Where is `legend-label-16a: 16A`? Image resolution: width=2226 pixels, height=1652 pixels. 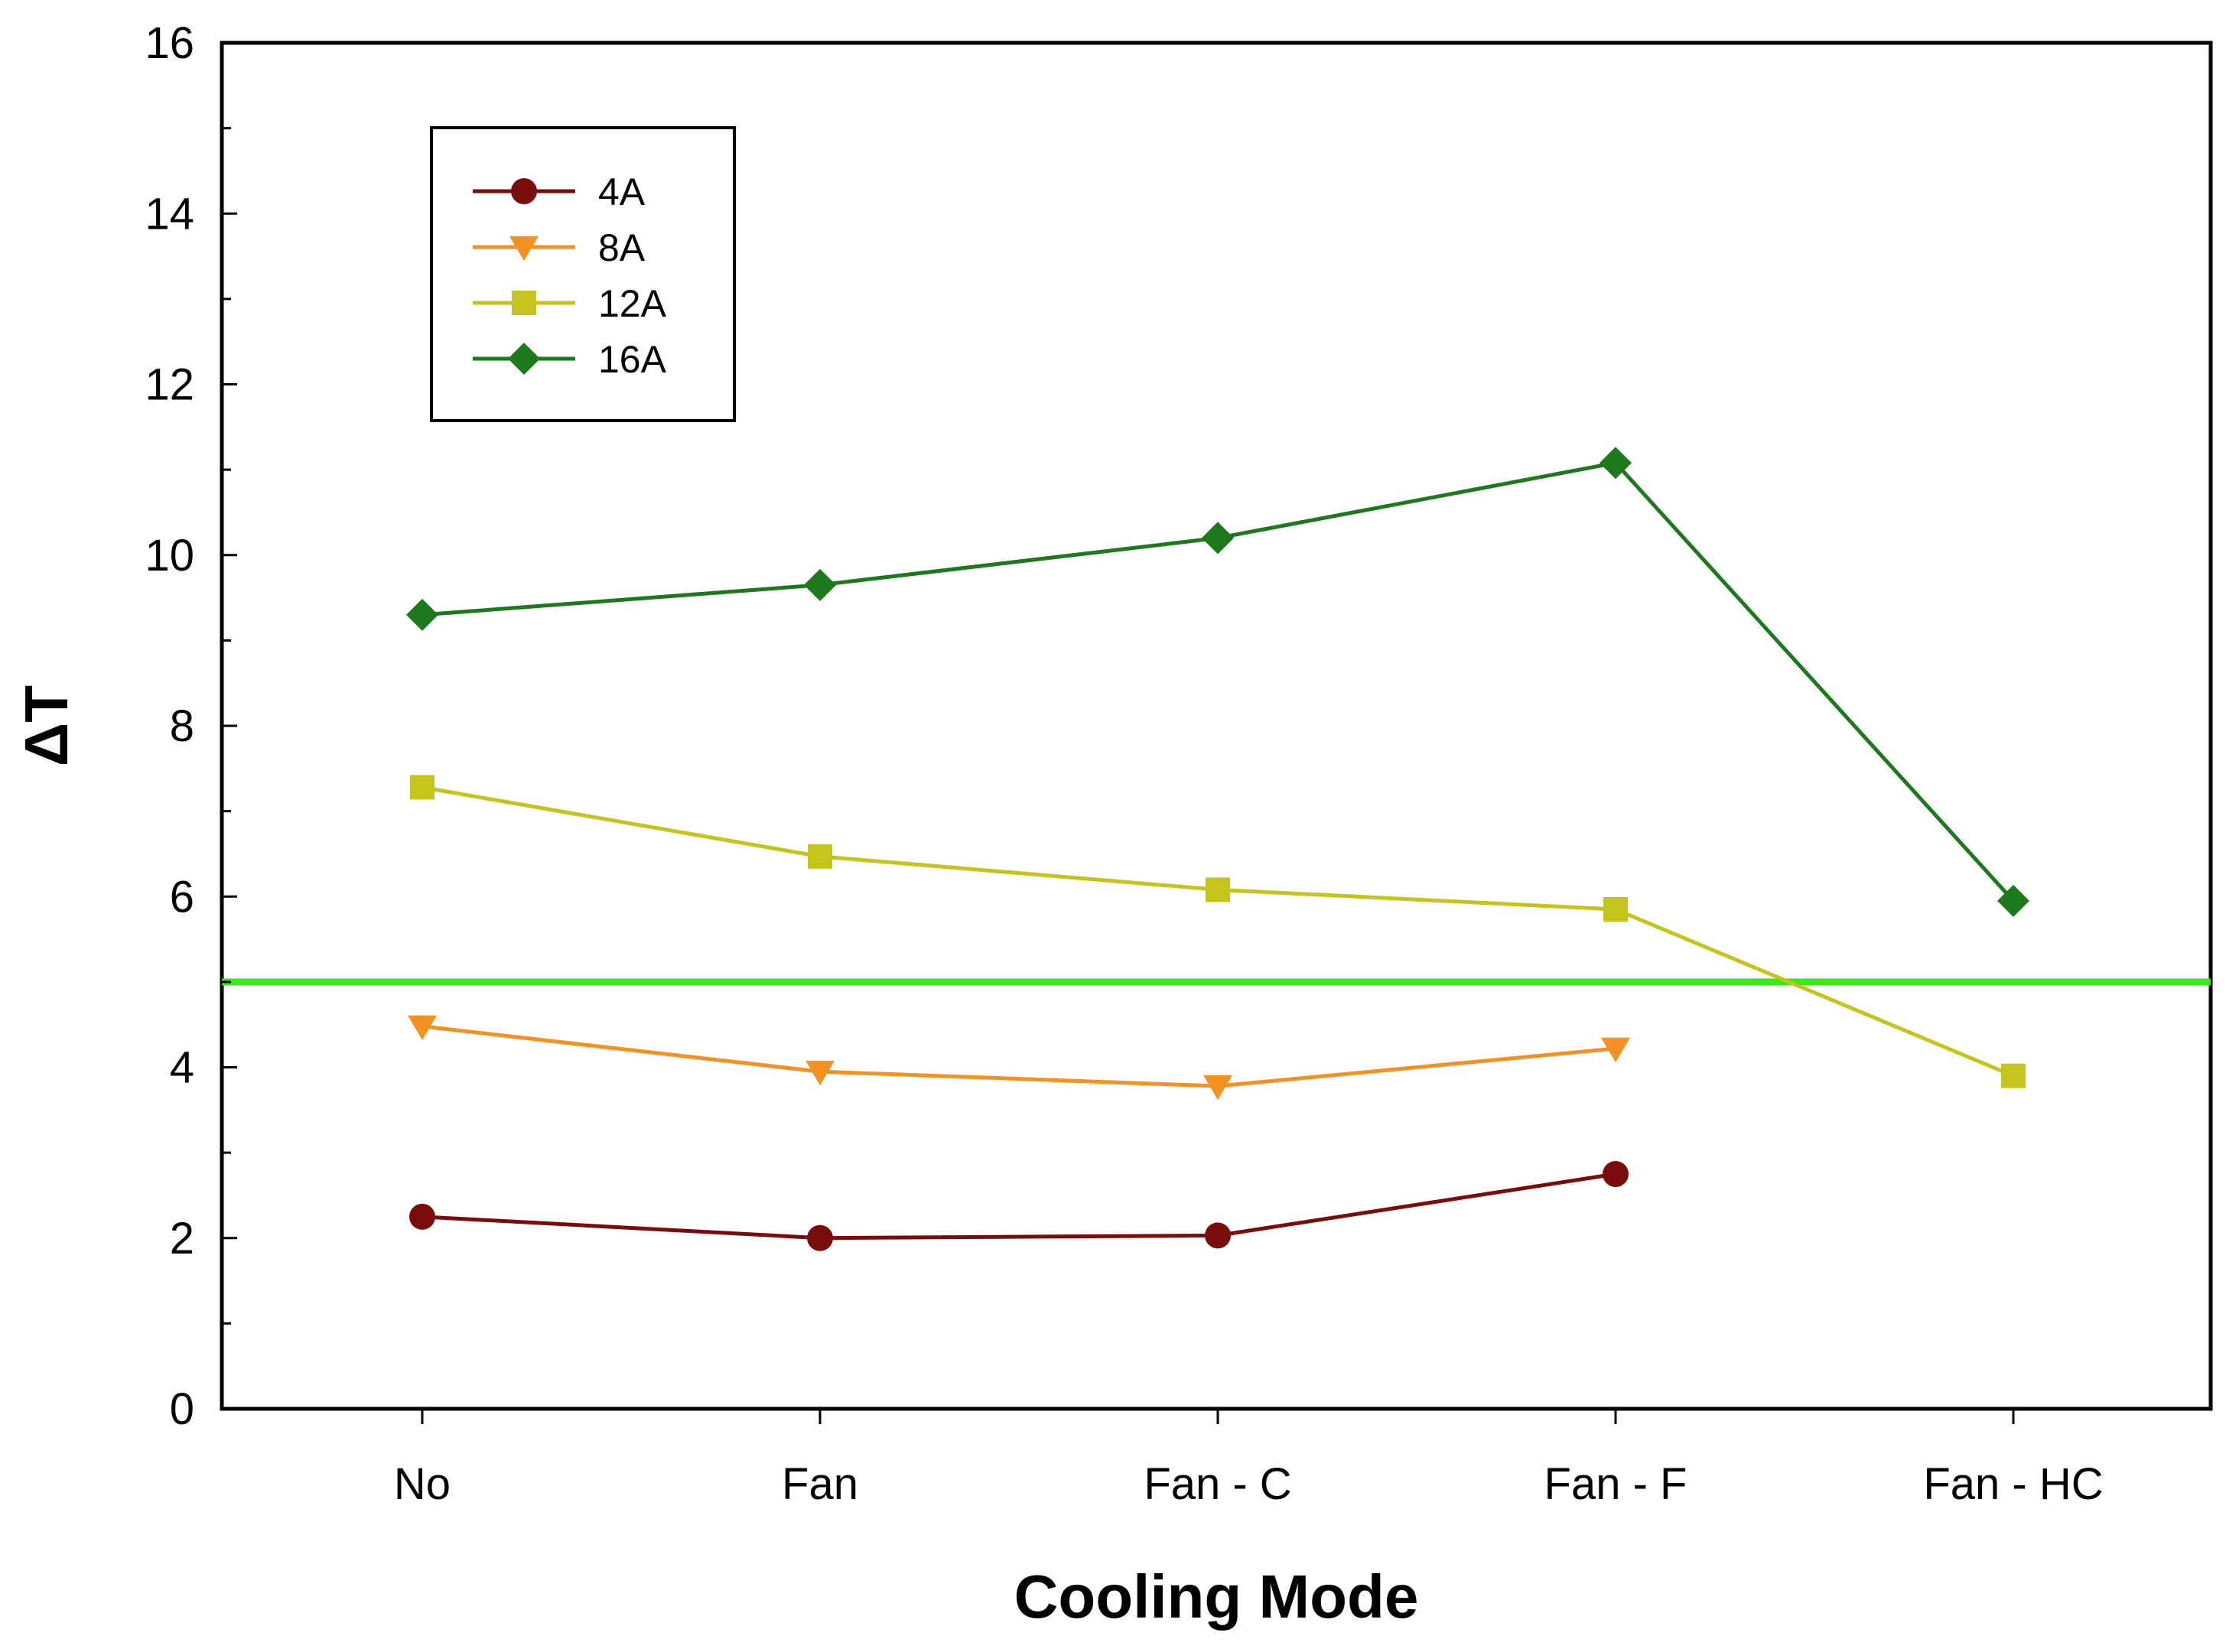
legend-label-16a: 16A is located at coordinates (632, 359).